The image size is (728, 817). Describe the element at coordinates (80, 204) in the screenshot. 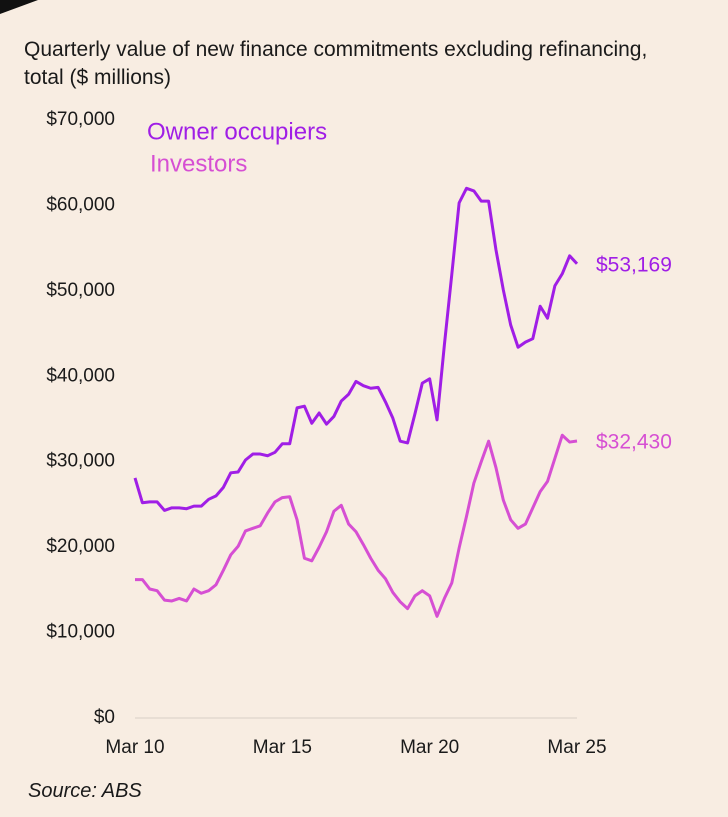

I see `y-tick-label: $60,000` at that location.